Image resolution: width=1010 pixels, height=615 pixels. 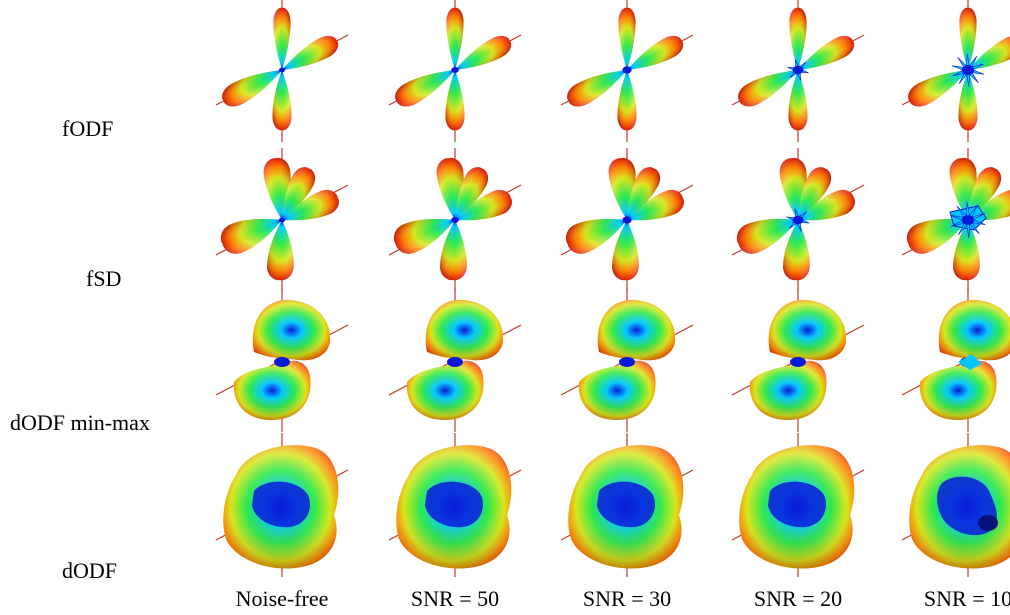 What do you see at coordinates (80, 422) in the screenshot?
I see `row-label-minmax: dODF min-max` at bounding box center [80, 422].